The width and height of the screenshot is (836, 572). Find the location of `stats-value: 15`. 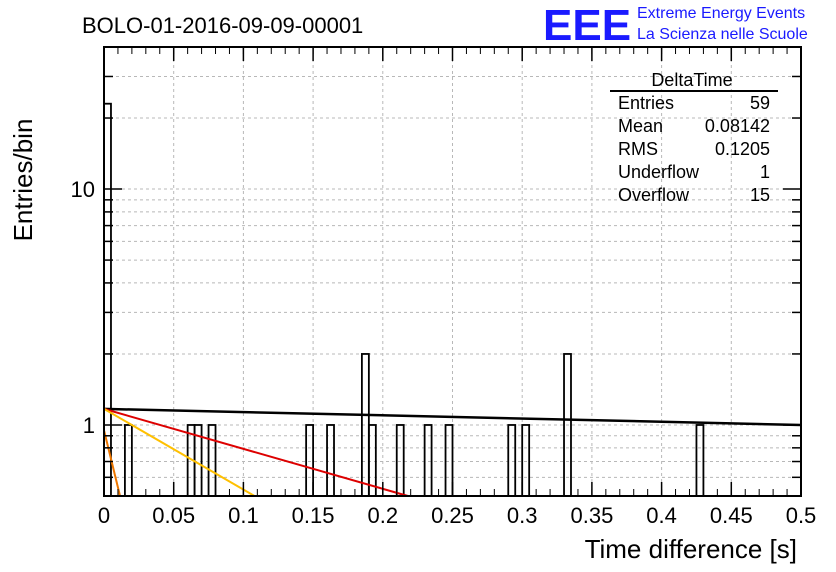

stats-value: 15 is located at coordinates (760, 195).